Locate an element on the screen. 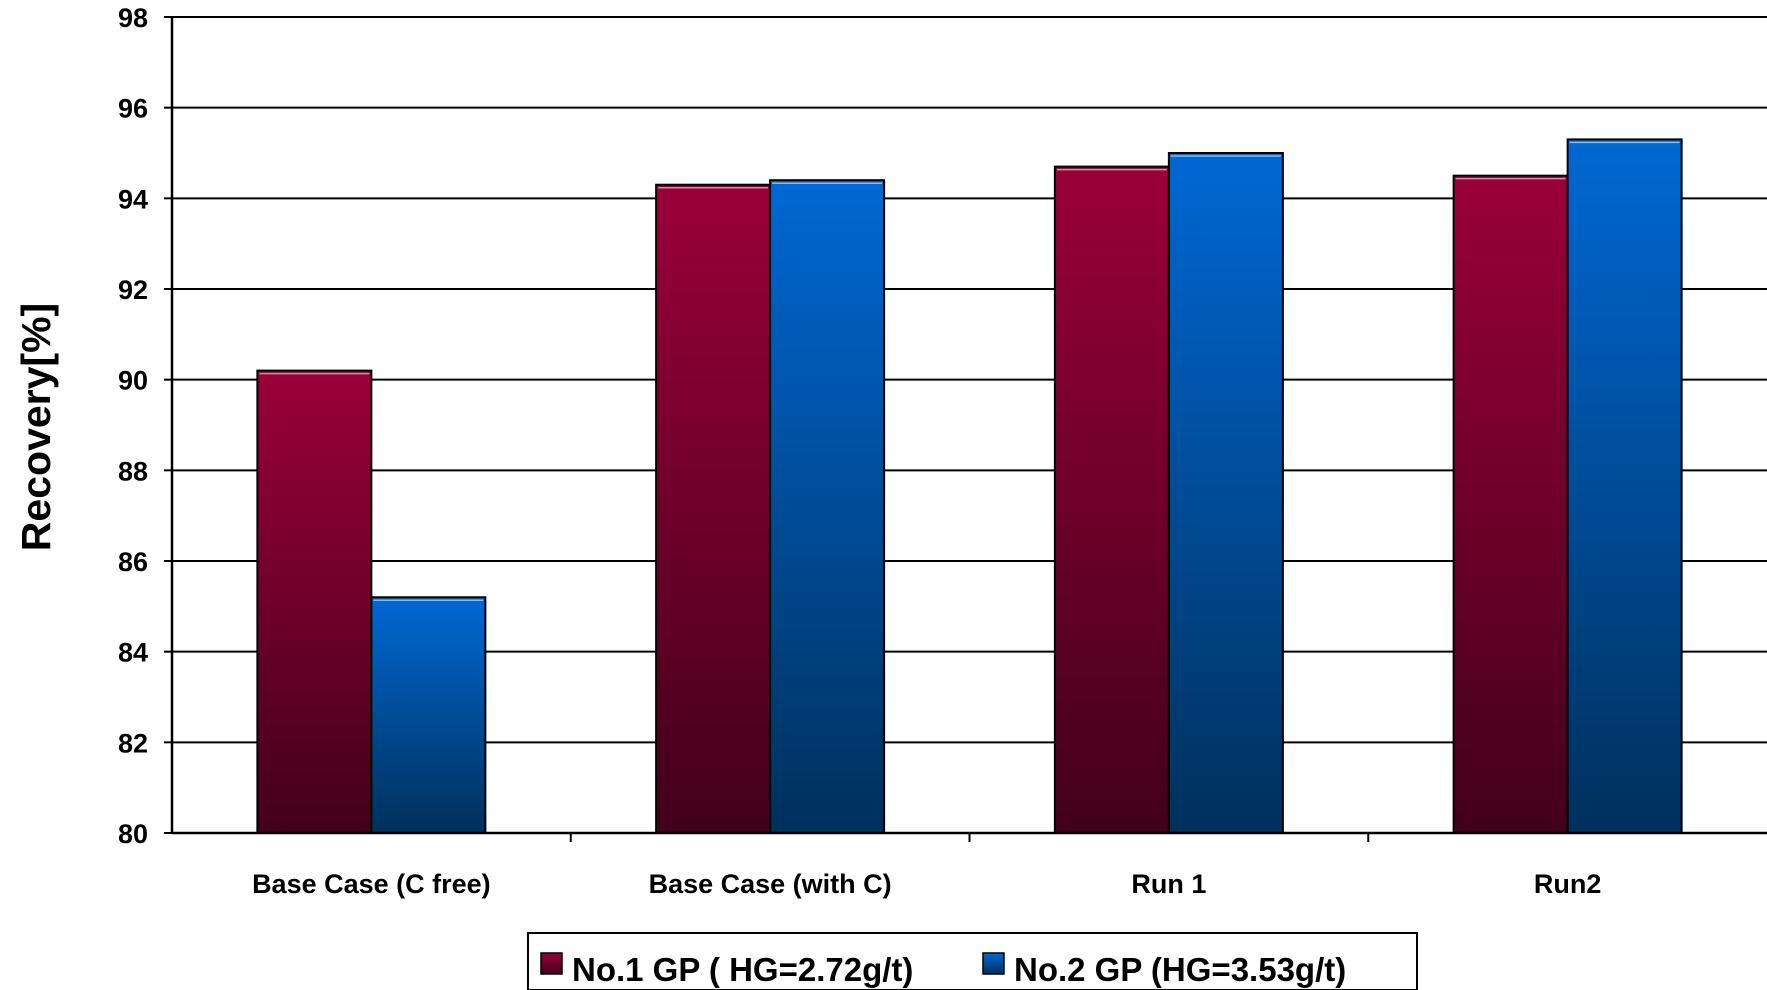  y-tick-label: 94 is located at coordinates (133, 199).